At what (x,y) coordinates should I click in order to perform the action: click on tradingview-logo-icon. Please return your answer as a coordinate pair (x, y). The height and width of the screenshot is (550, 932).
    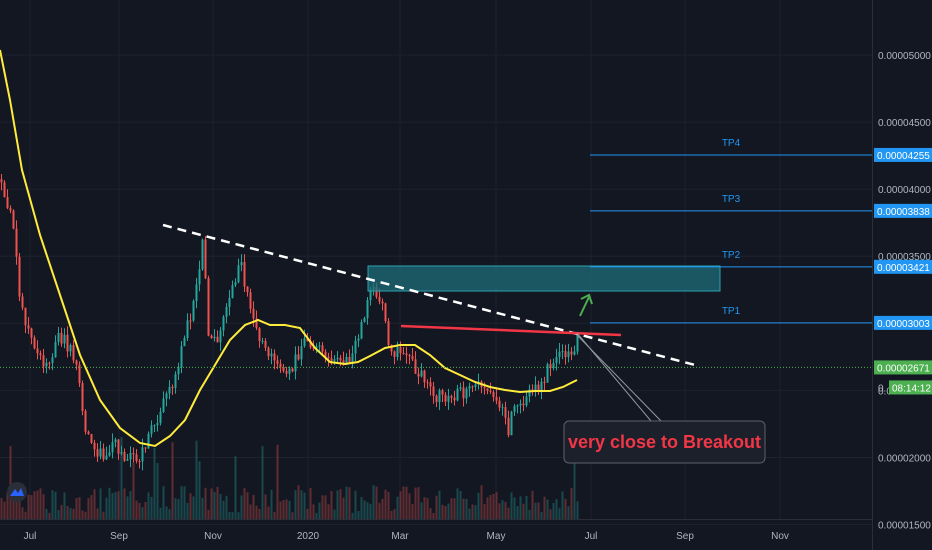
    Looking at the image, I should click on (17, 492).